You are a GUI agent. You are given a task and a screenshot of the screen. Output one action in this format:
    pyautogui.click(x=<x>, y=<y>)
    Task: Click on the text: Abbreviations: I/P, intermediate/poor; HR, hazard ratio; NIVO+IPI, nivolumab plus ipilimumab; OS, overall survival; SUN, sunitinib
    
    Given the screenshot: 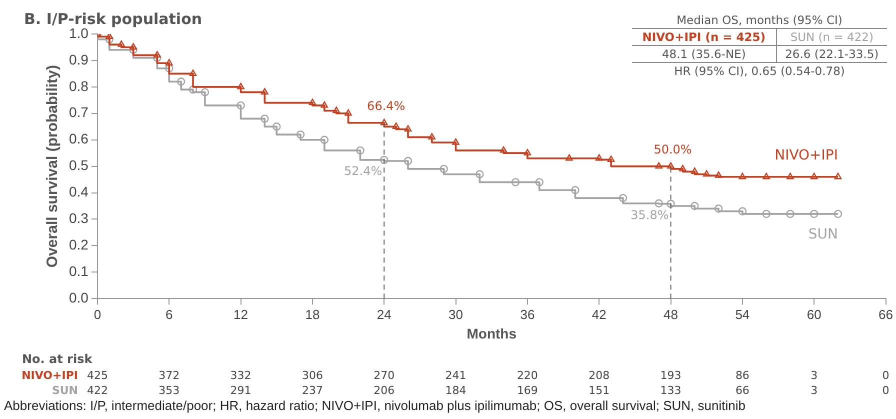 What is the action you would take?
    pyautogui.click(x=375, y=405)
    